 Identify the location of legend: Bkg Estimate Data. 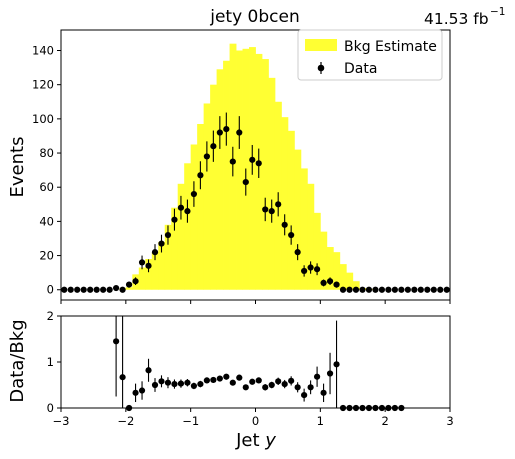
(370, 55).